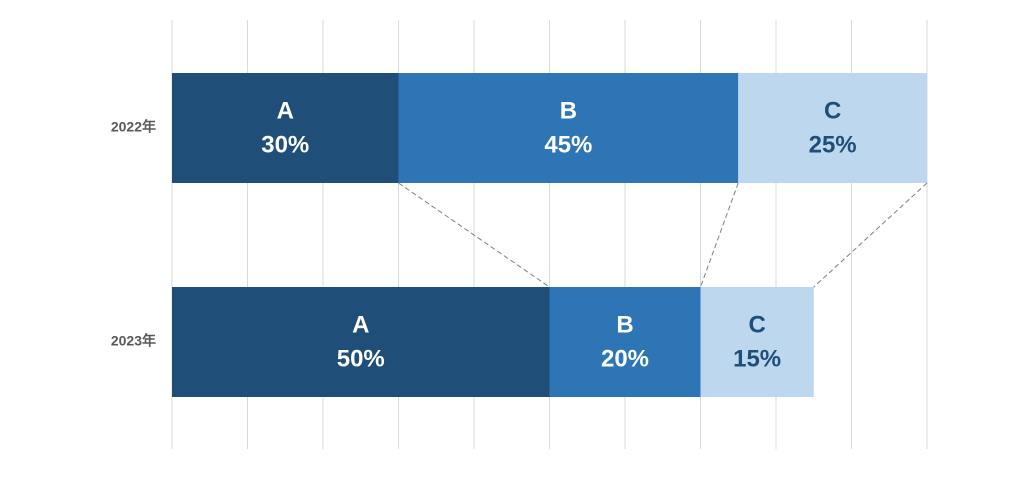 The image size is (1025, 479). What do you see at coordinates (133, 127) in the screenshot?
I see `category-label: 2022年` at bounding box center [133, 127].